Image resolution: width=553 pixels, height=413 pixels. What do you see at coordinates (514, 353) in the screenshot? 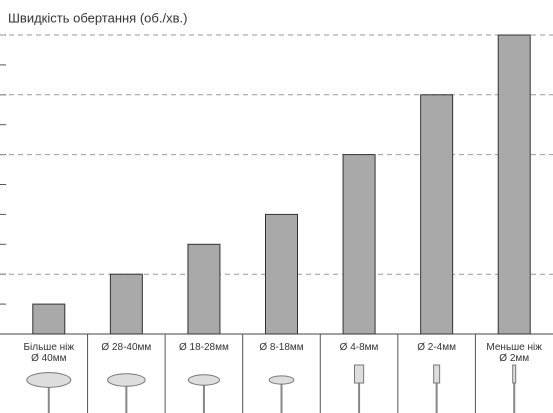
I see `x-tick-label: Меньше ніж Ø 2мм` at bounding box center [514, 353].